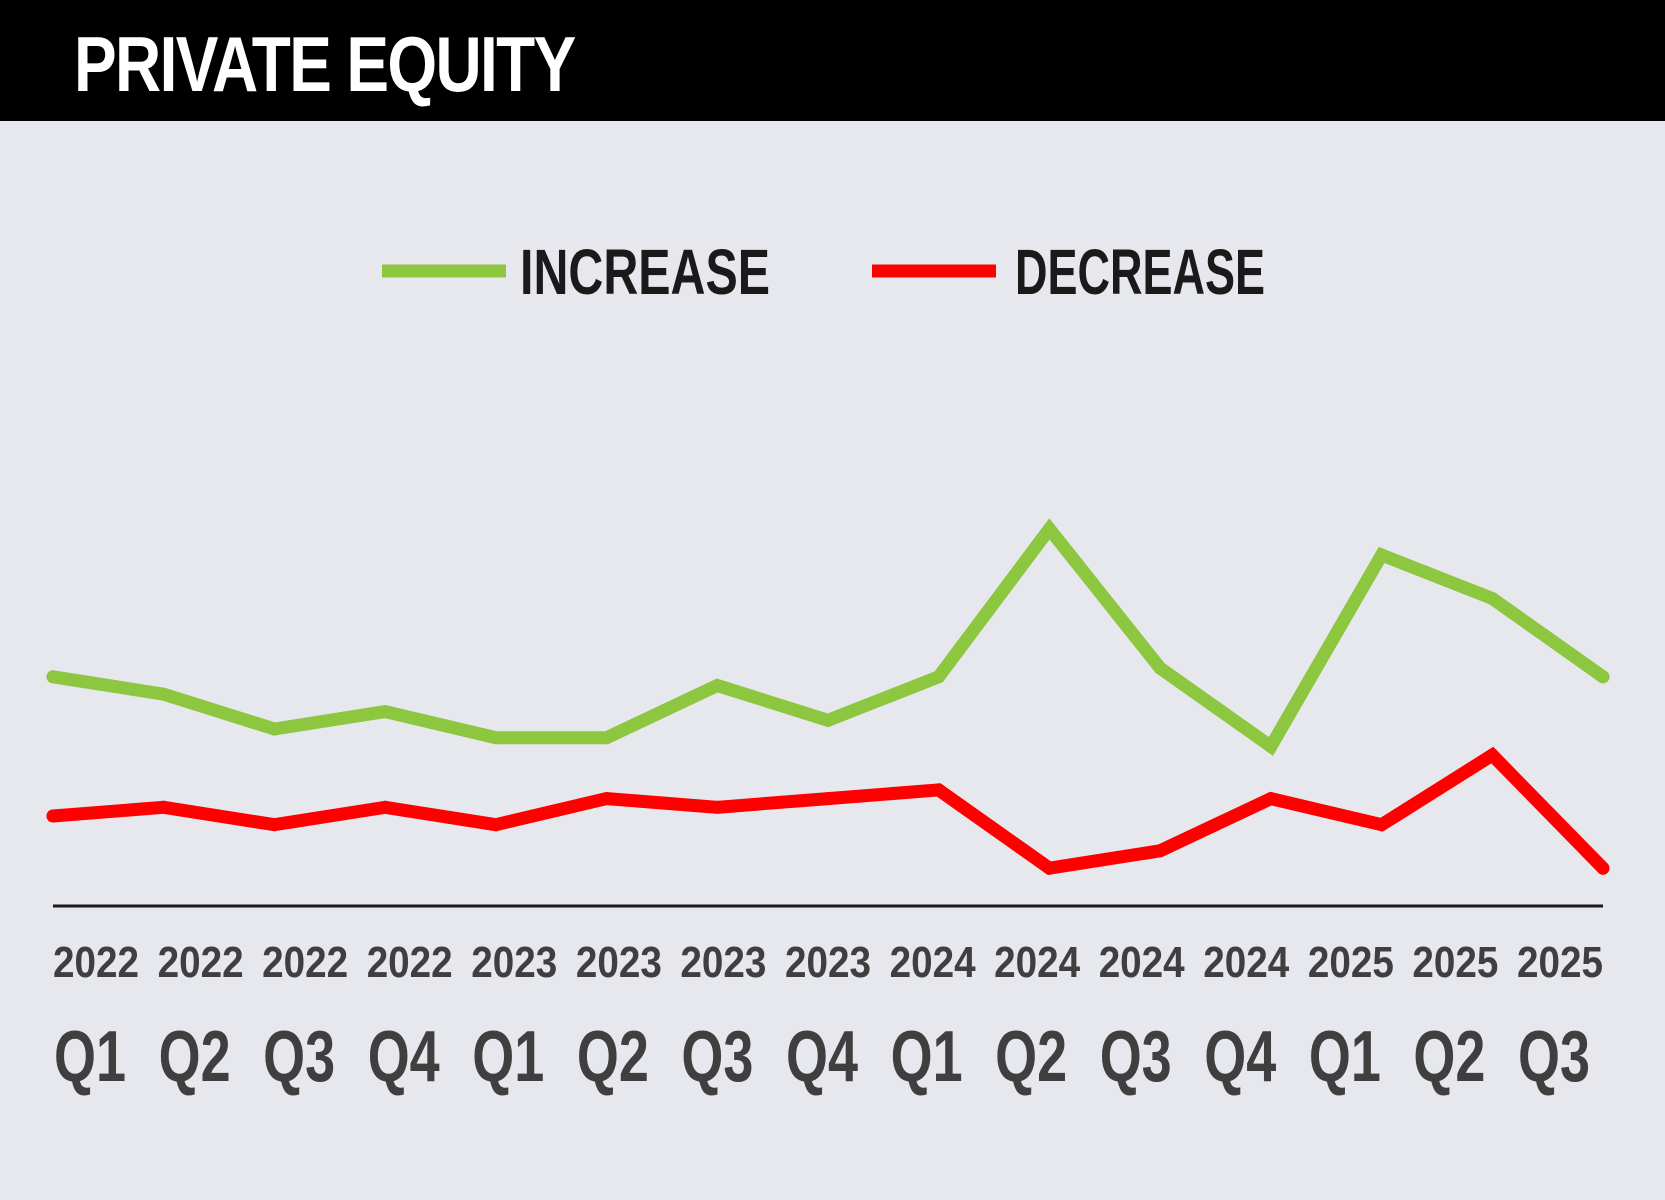 This screenshot has height=1200, width=1665. Describe the element at coordinates (823, 272) in the screenshot. I see `chart-legend: INCREASE DECREASE` at that location.